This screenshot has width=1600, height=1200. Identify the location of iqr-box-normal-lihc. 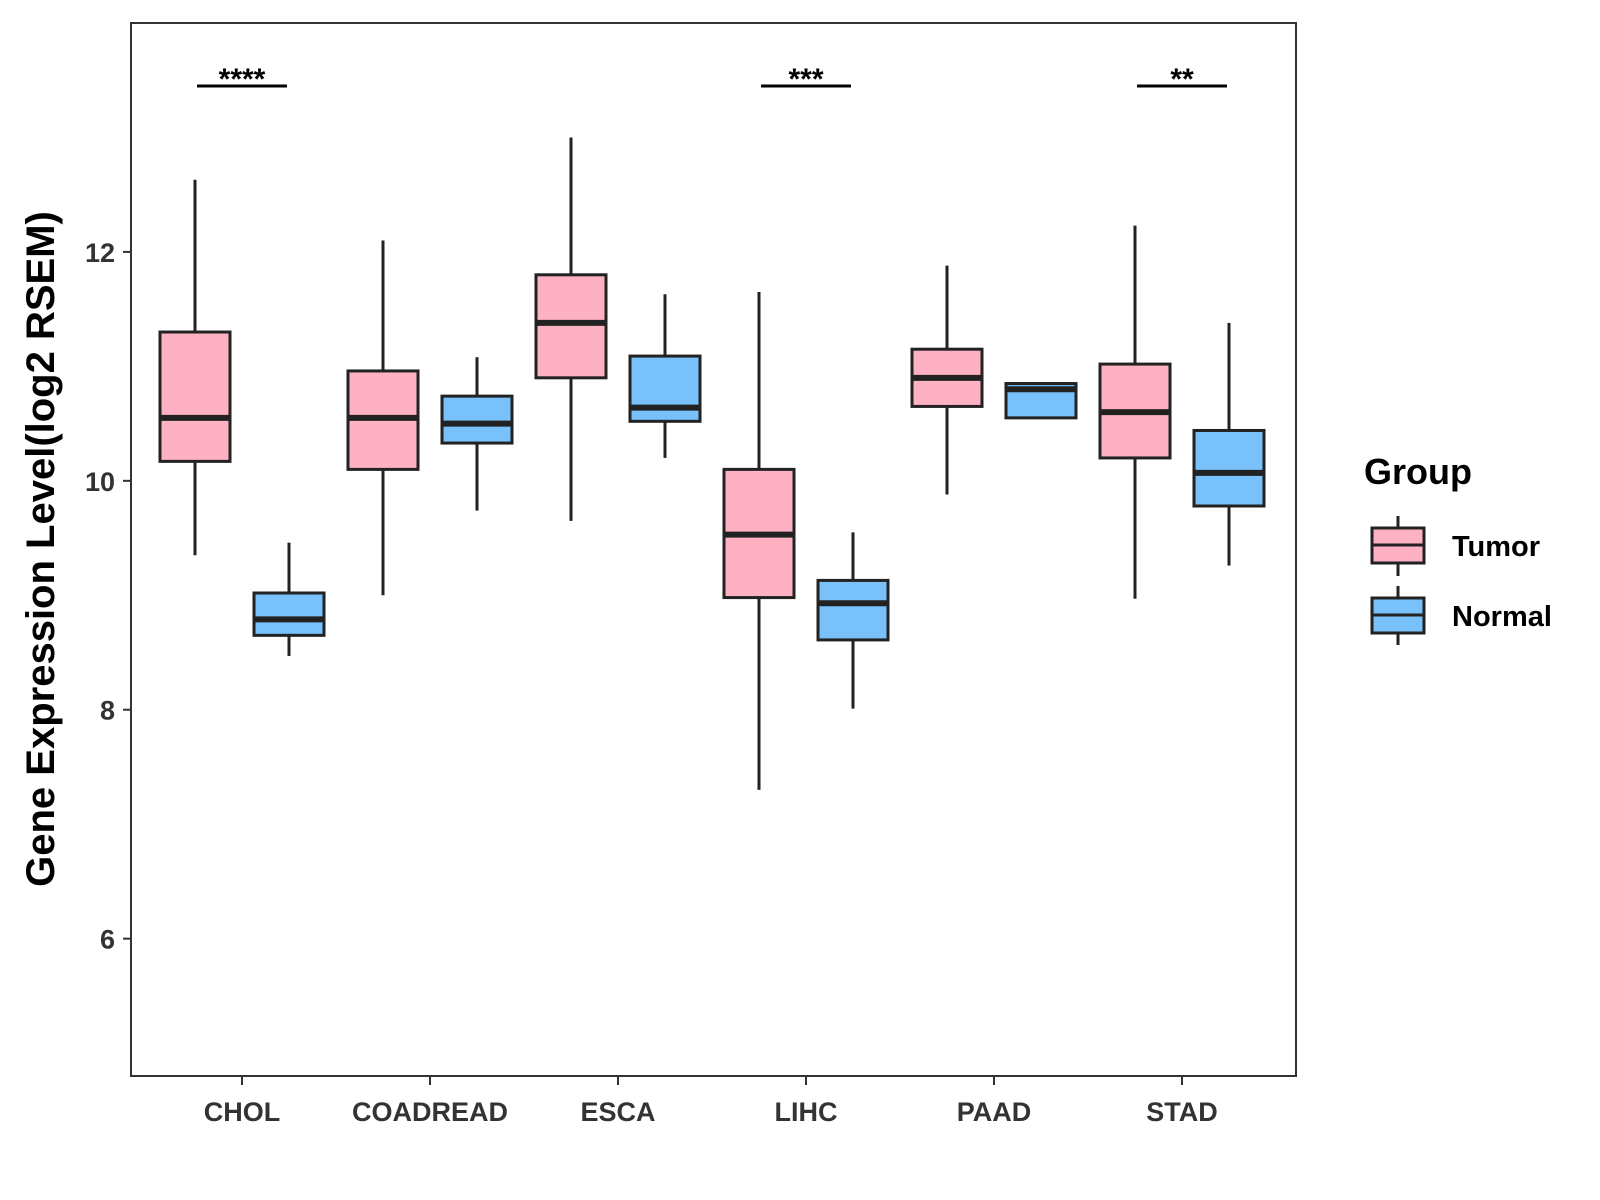
(853, 610).